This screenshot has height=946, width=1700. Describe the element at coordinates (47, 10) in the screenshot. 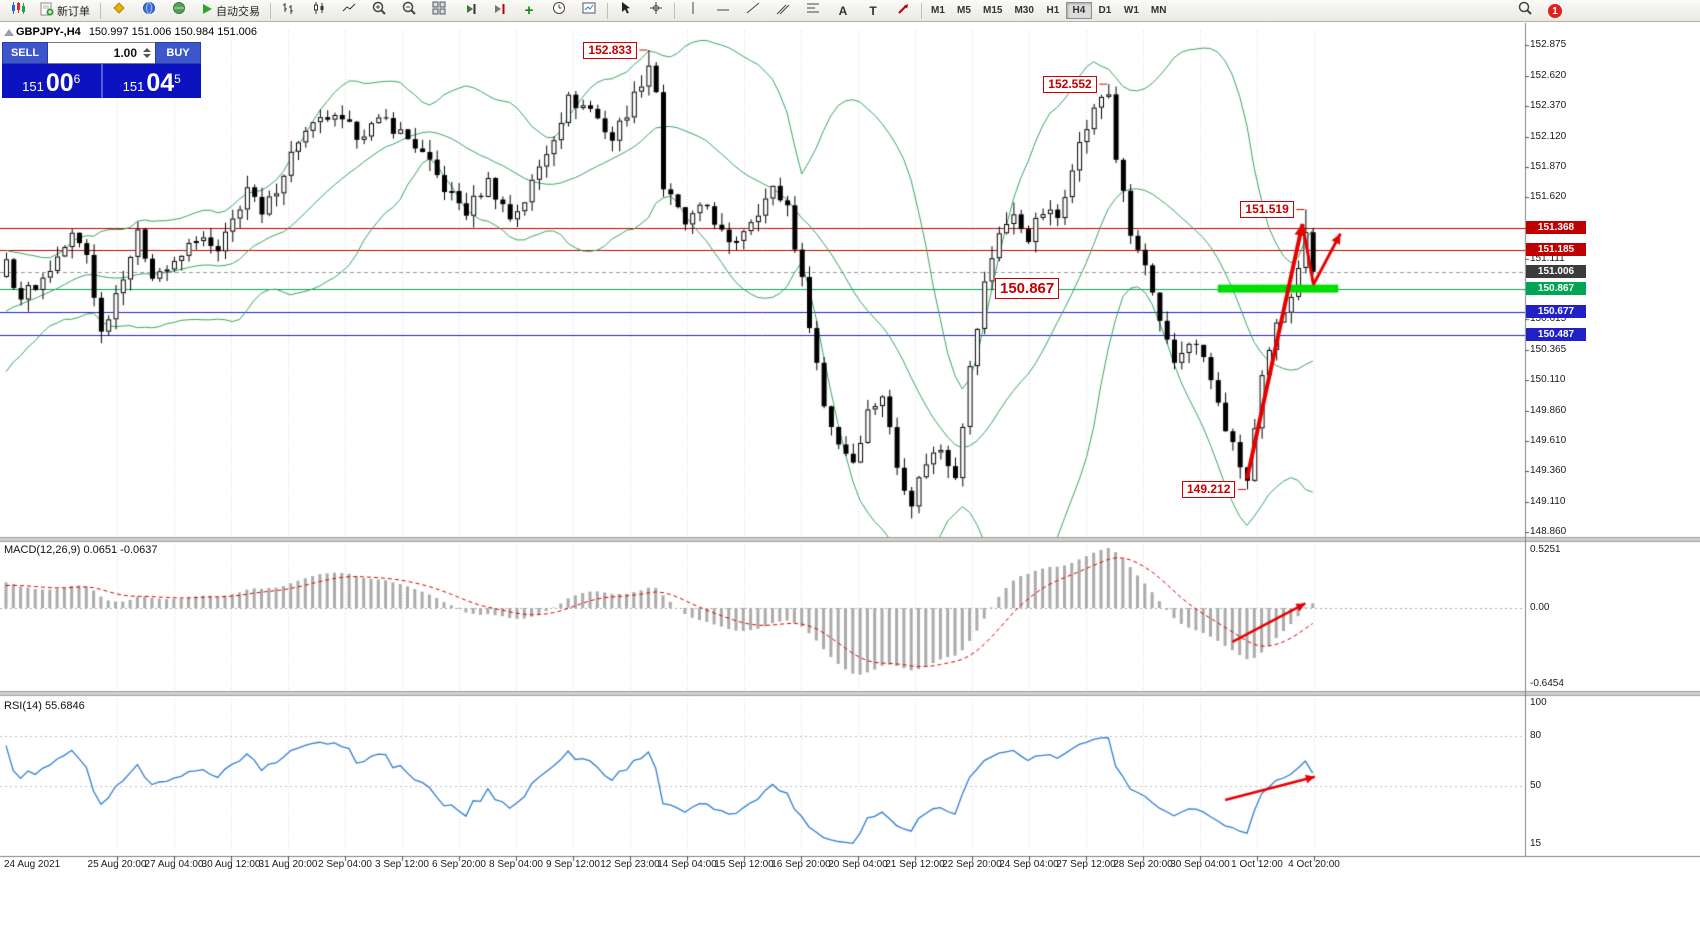

I see `new-order-icon` at that location.